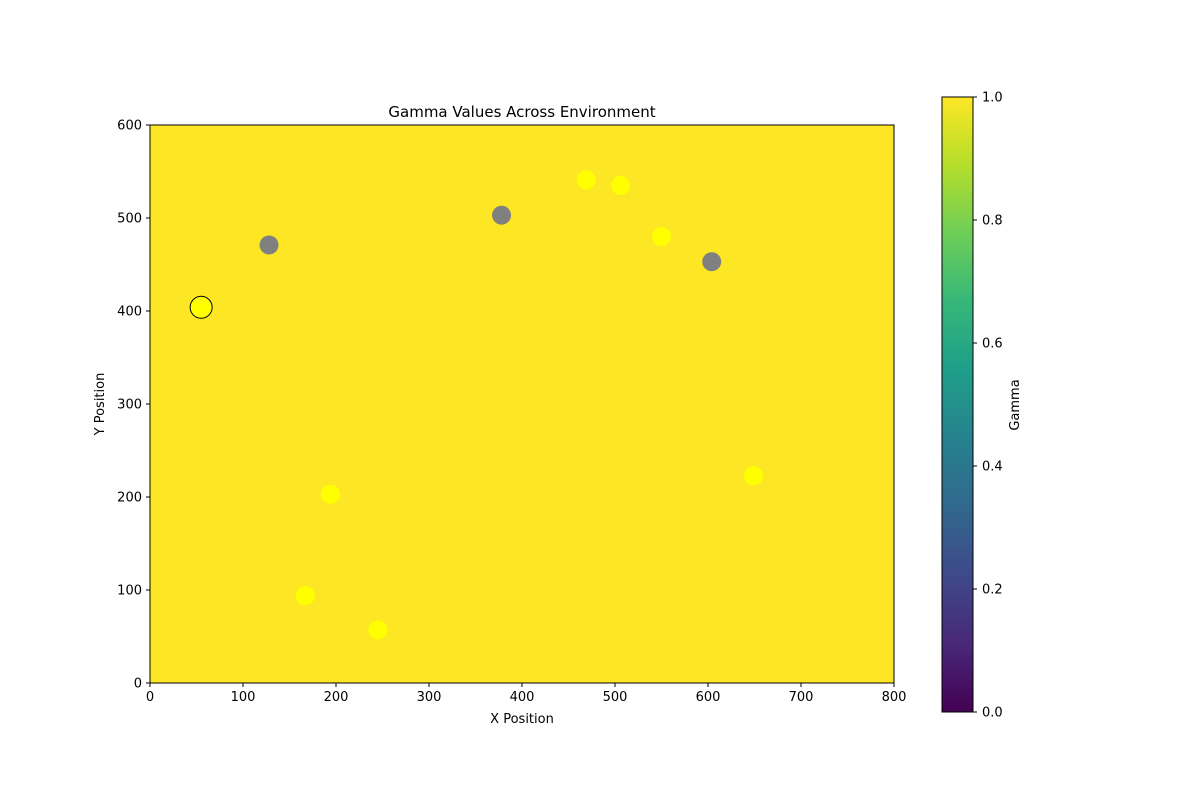  I want to click on x-axis: 0 100 200 300 400 500 600 700 800, so click(526, 694).